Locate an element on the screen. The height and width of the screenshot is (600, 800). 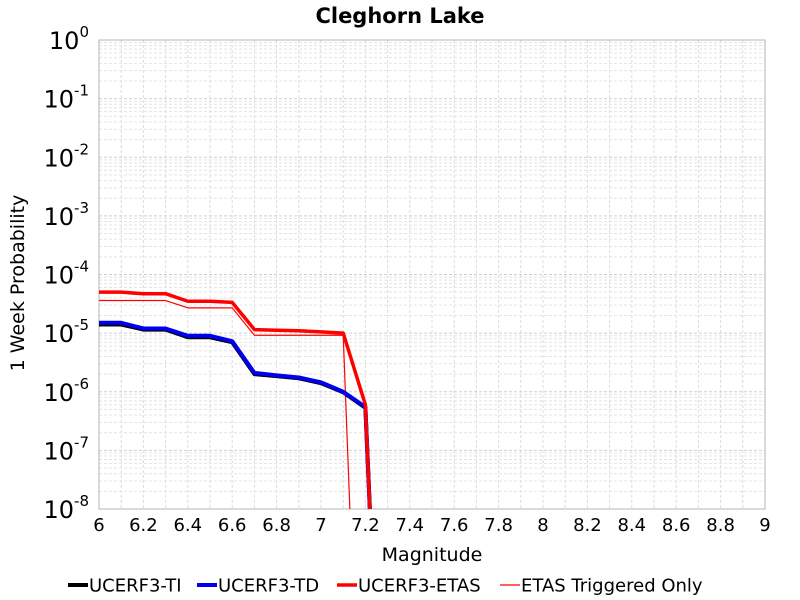
x-tick-label: 7.2 is located at coordinates (365, 525).